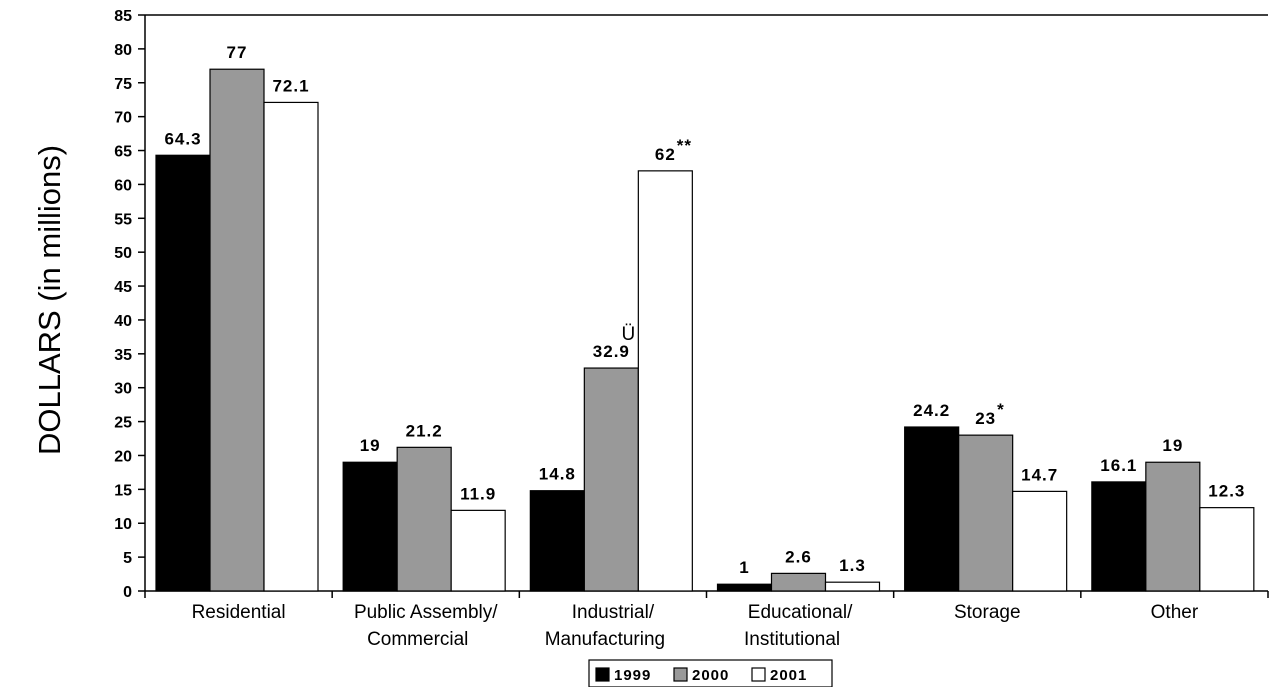  Describe the element at coordinates (123, 321) in the screenshot. I see `y-tick-label: 40` at that location.